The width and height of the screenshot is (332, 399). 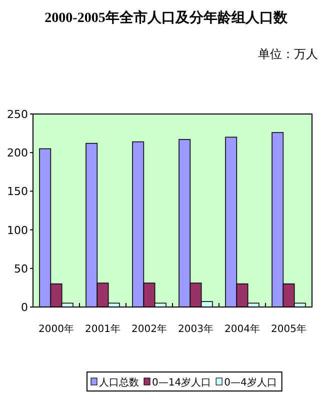 What do you see at coordinates (242, 329) in the screenshot?
I see `x-tick-label: 2004年` at bounding box center [242, 329].